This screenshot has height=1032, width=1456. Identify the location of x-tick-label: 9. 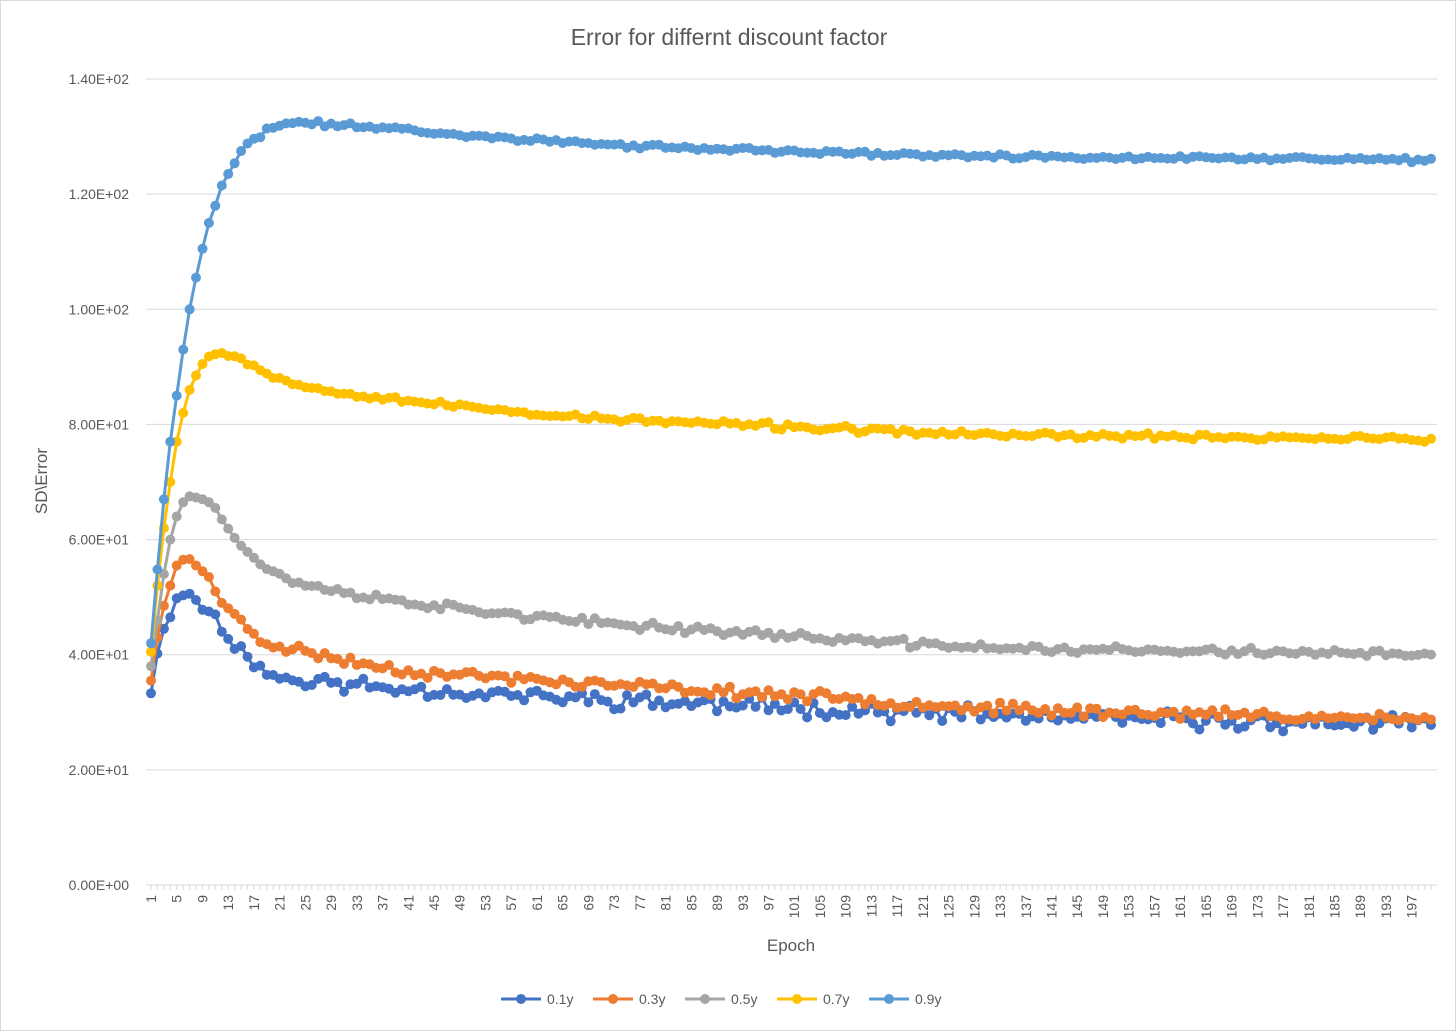
(202, 899).